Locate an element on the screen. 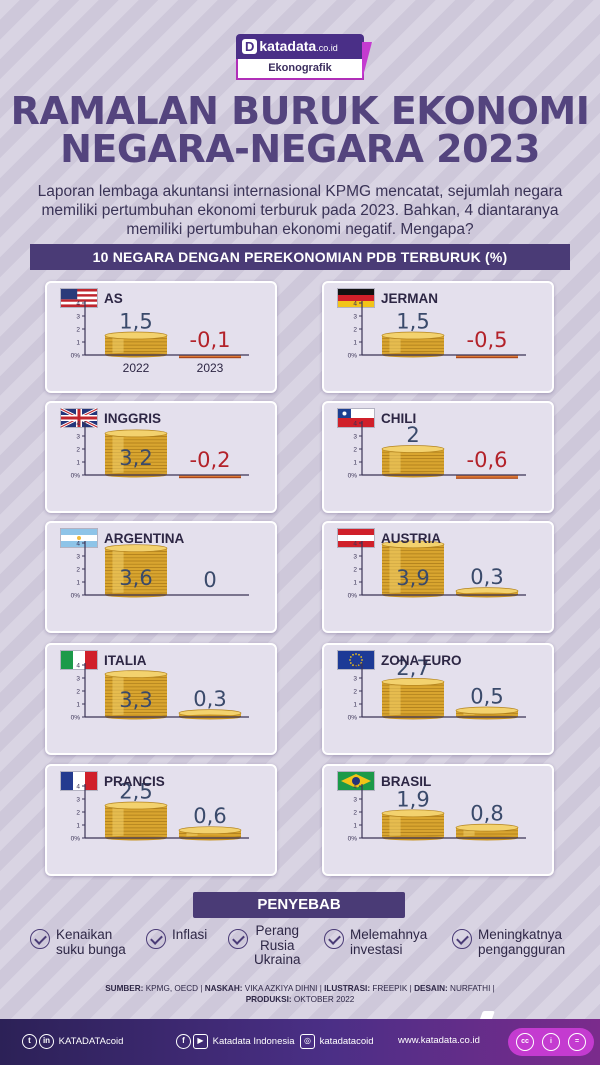 This screenshot has width=600, height=1065. value-label-2022: 2,7 is located at coordinates (412, 668).